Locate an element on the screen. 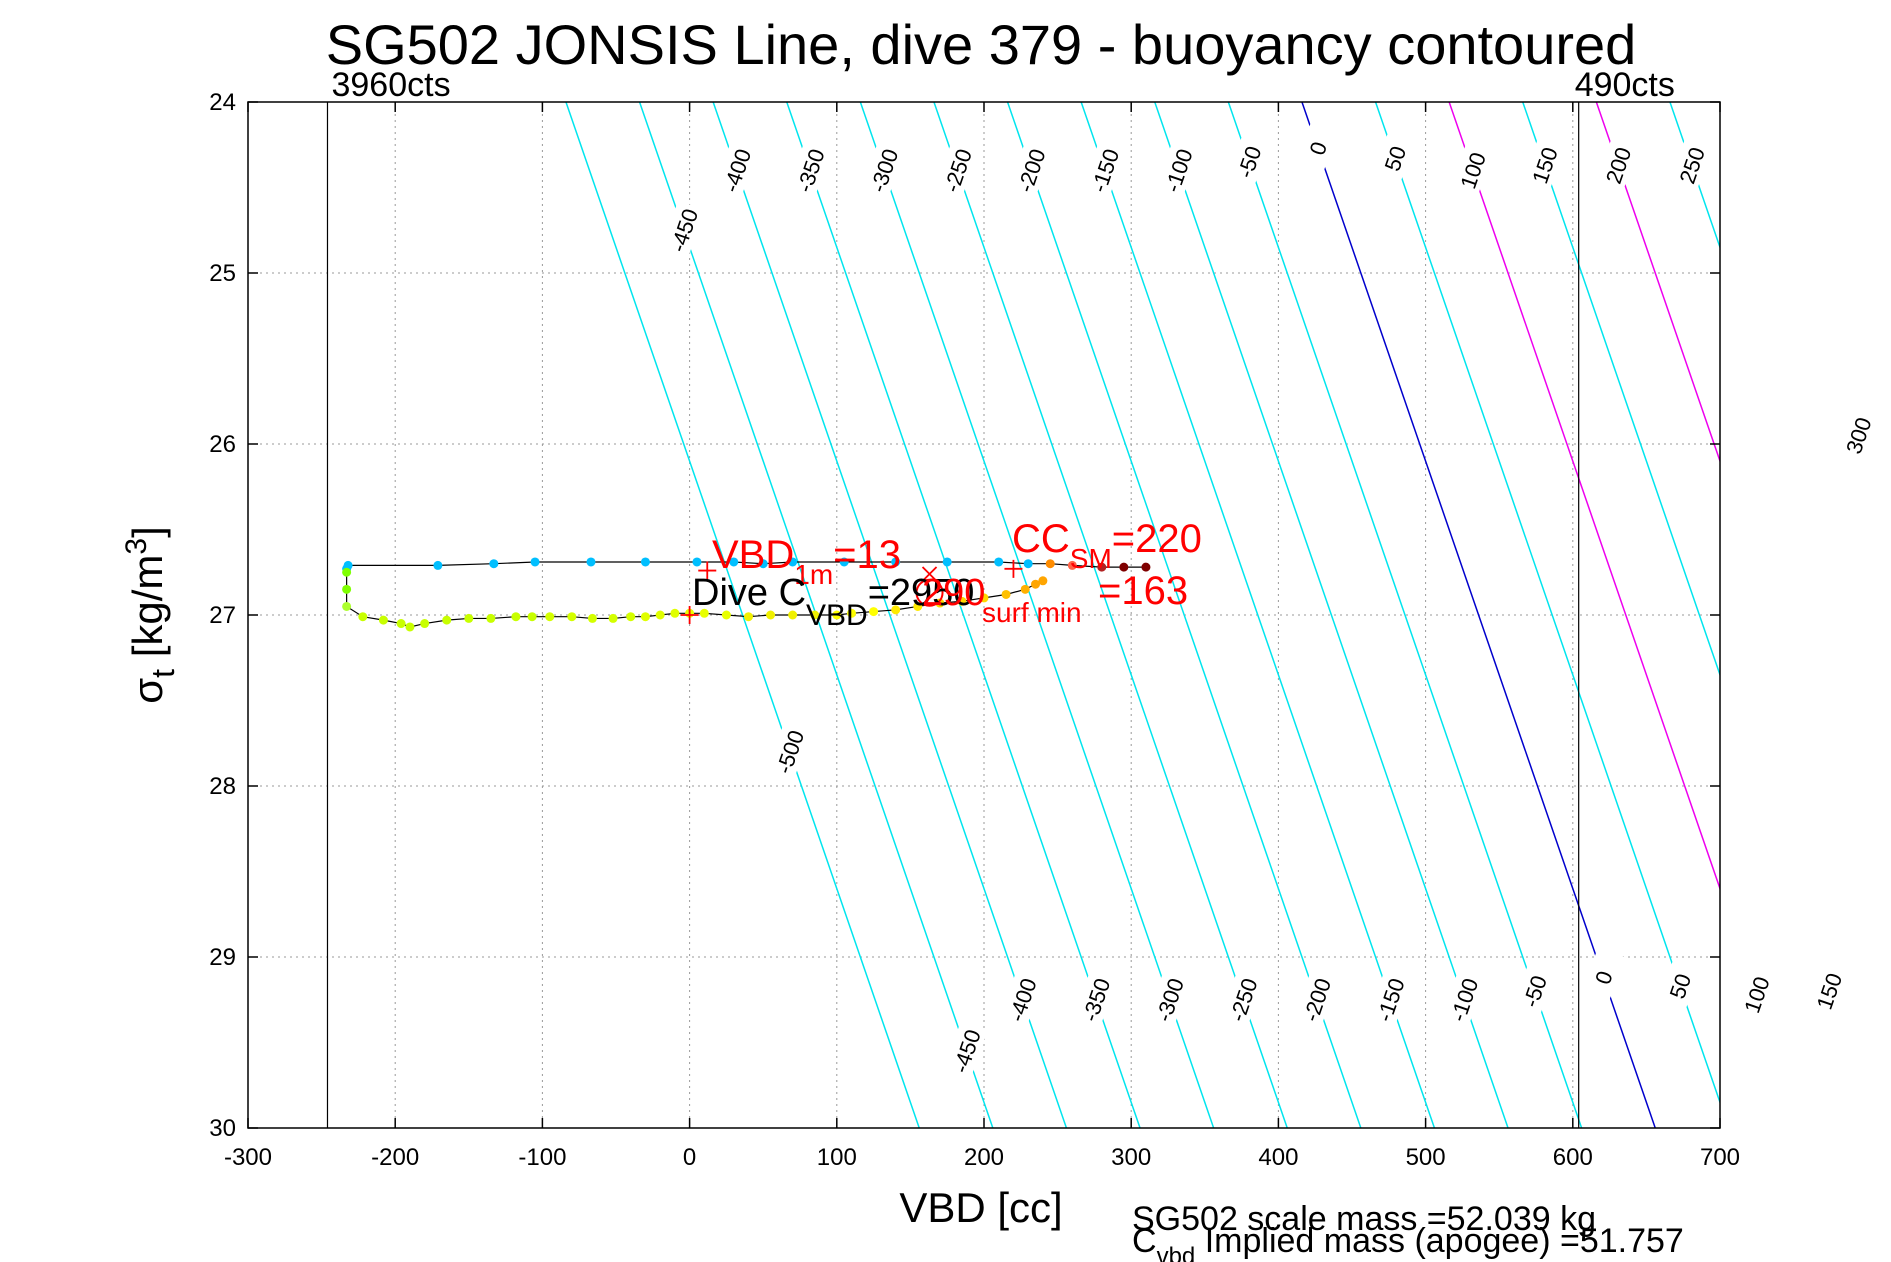  x-tick-label: 700 is located at coordinates (1720, 1157).